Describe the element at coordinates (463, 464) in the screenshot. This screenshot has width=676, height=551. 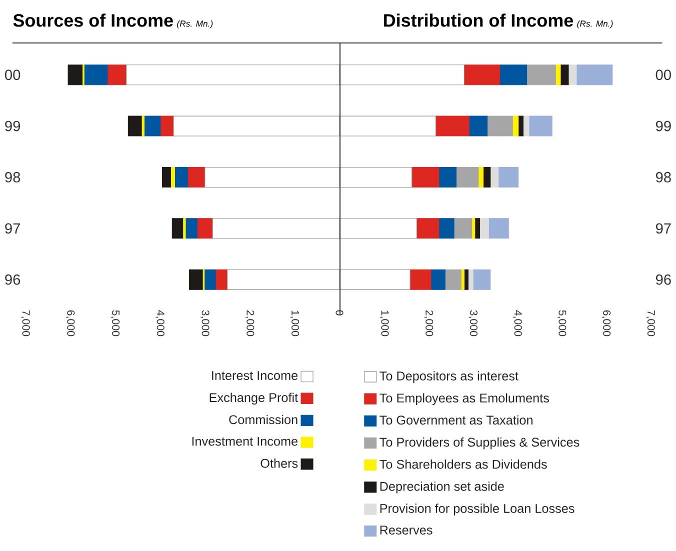
I see `legend-label: To Shareholders as Dividends` at that location.